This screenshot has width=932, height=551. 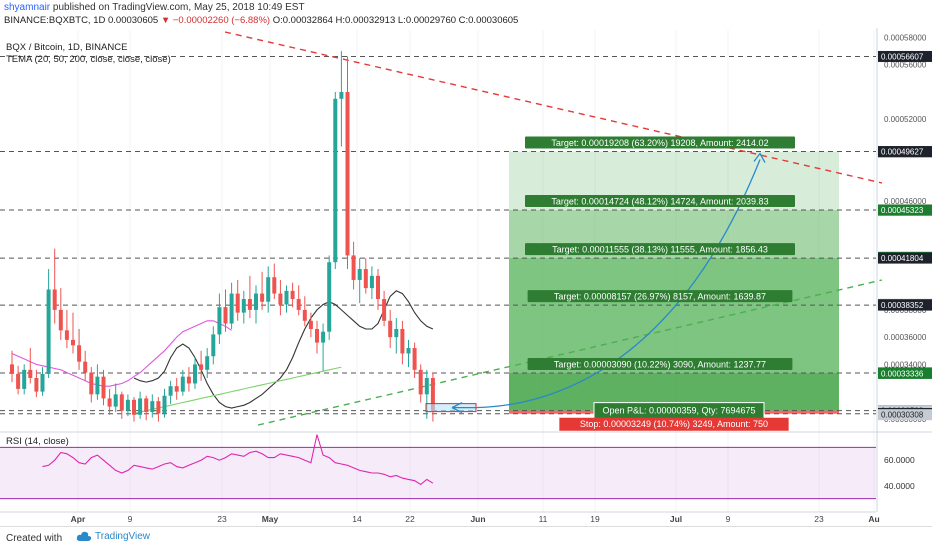 I want to click on time-tick-label: 19, so click(x=595, y=519).